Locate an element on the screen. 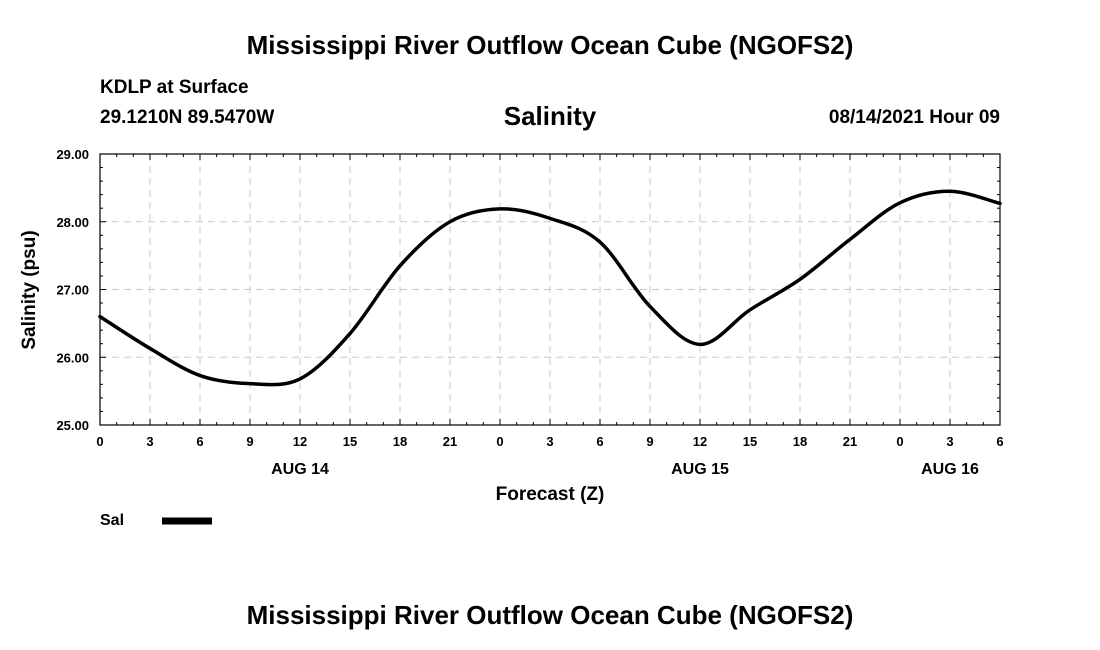 The height and width of the screenshot is (650, 1100). y-tick-label: 26.00 is located at coordinates (72, 357).